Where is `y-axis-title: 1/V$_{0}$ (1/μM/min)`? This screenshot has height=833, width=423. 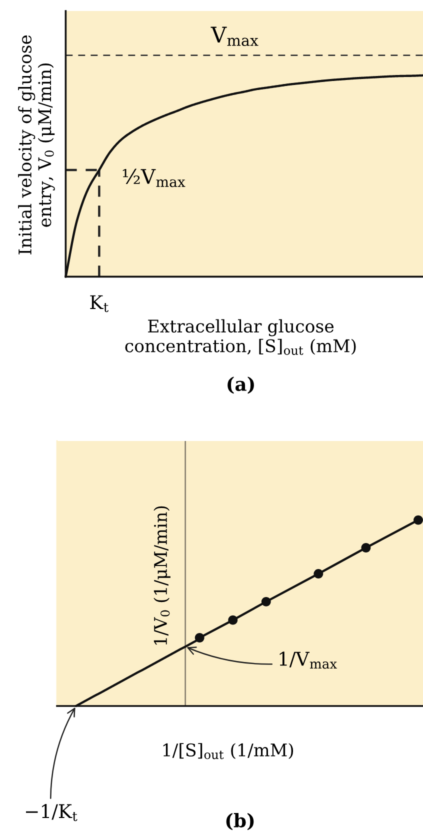
y-axis-title: 1/V$_{0}$ (1/μM/min) is located at coordinates (162, 575).